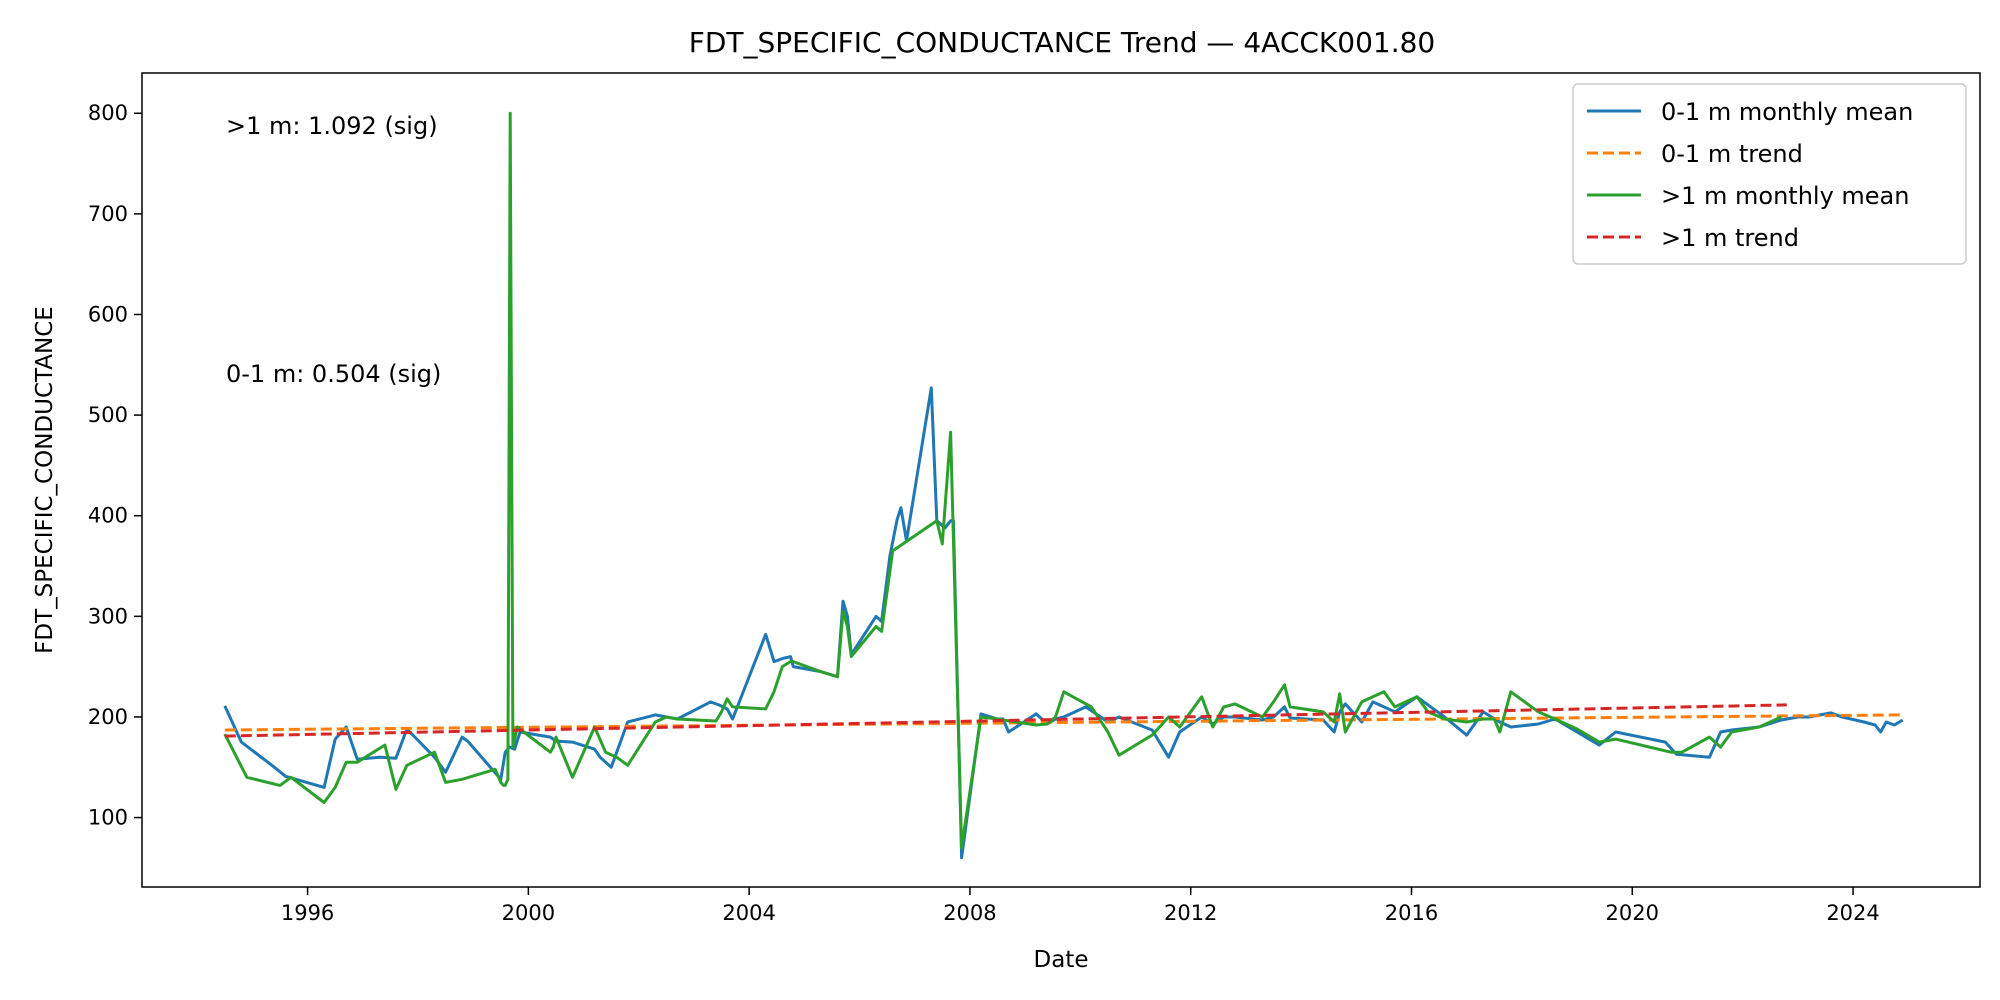 The width and height of the screenshot is (2000, 1000). What do you see at coordinates (748, 913) in the screenshot?
I see `x-tick-label: 2004` at bounding box center [748, 913].